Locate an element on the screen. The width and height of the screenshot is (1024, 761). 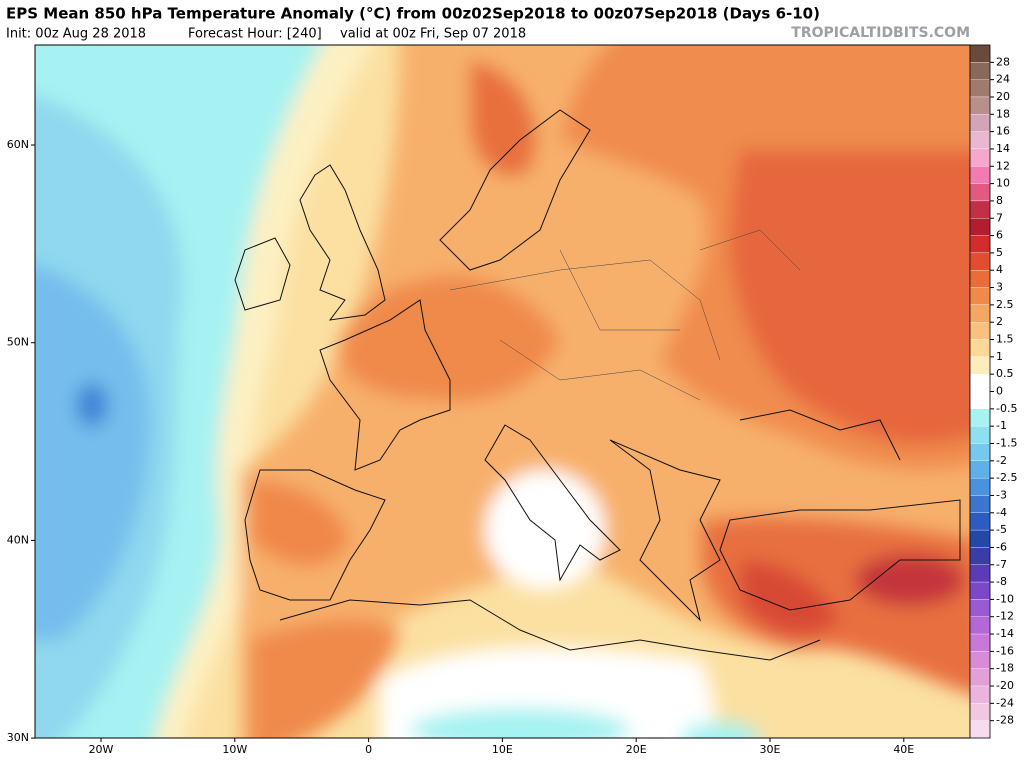
cool-sahara is located at coordinates (520, 723).